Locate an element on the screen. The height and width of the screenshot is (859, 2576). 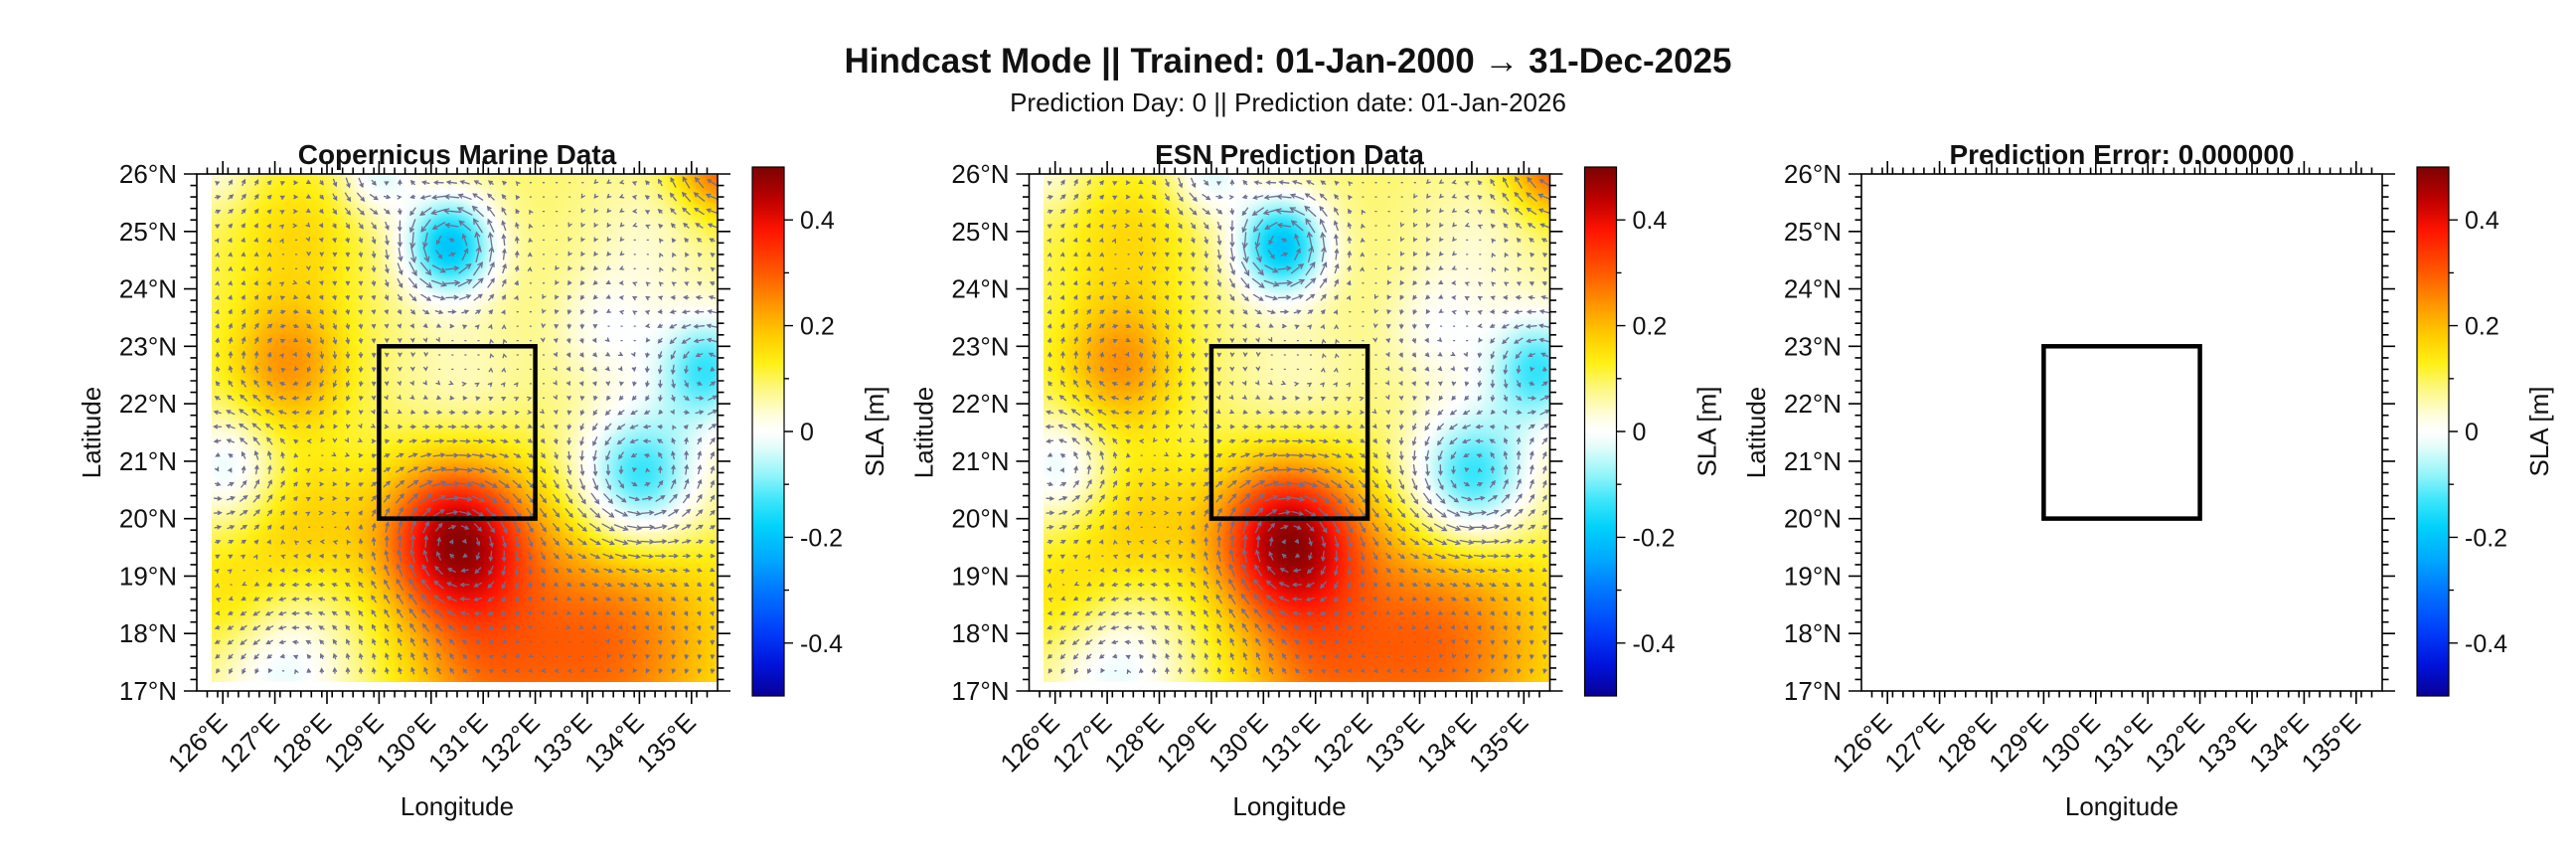
colorbar-frame is located at coordinates (1600, 431).